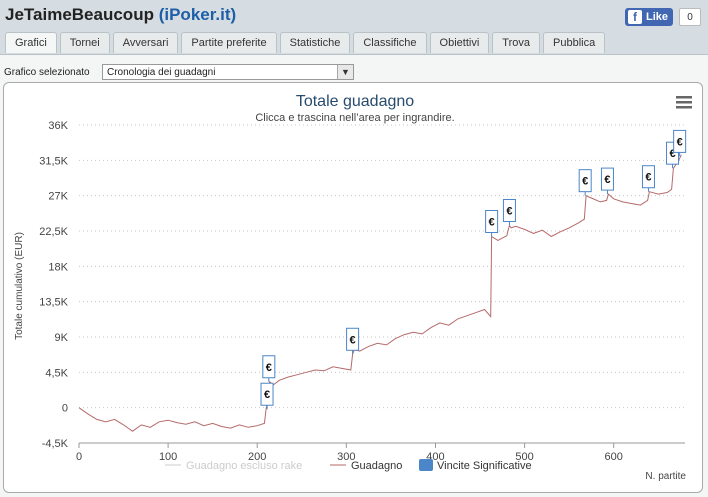 The image size is (708, 497). Describe the element at coordinates (62, 338) in the screenshot. I see `y-tick-label: 9K` at that location.